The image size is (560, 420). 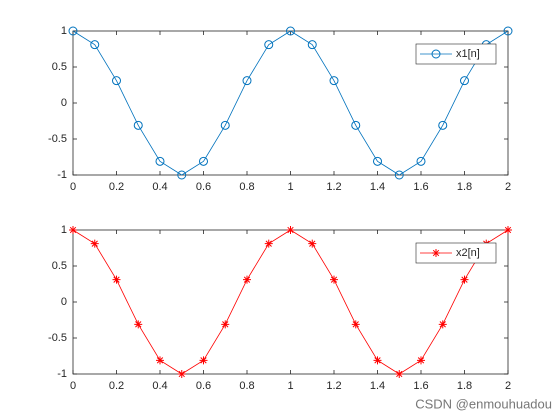 I want to click on watermark: CSDN @enmouhuadou, so click(x=483, y=403).